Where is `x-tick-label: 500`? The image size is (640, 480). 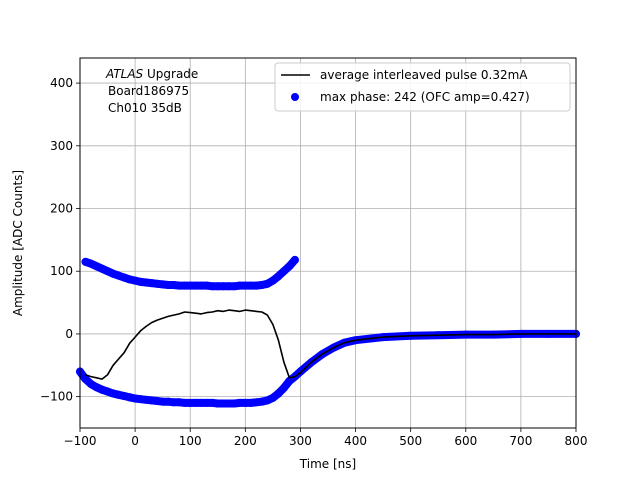 x-tick-label: 500 is located at coordinates (410, 441).